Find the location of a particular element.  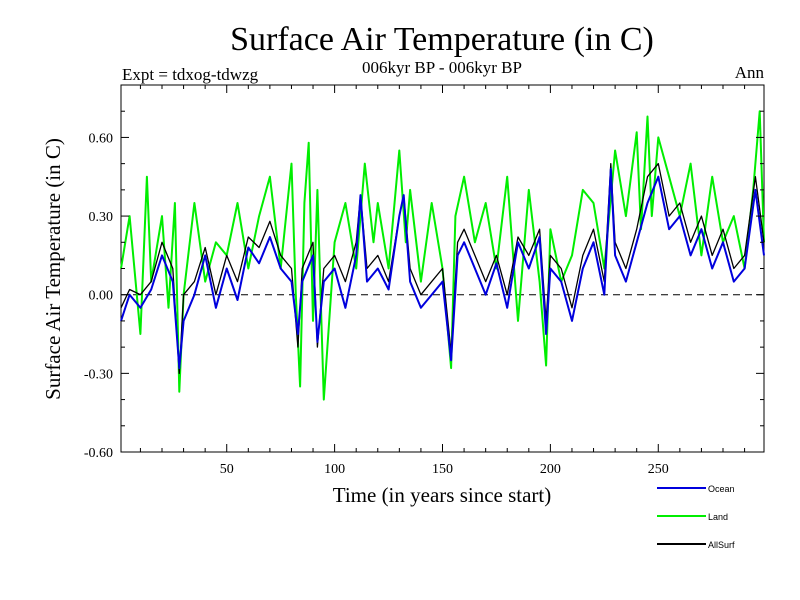

y-tick-label: 0.00 is located at coordinates (101, 296).